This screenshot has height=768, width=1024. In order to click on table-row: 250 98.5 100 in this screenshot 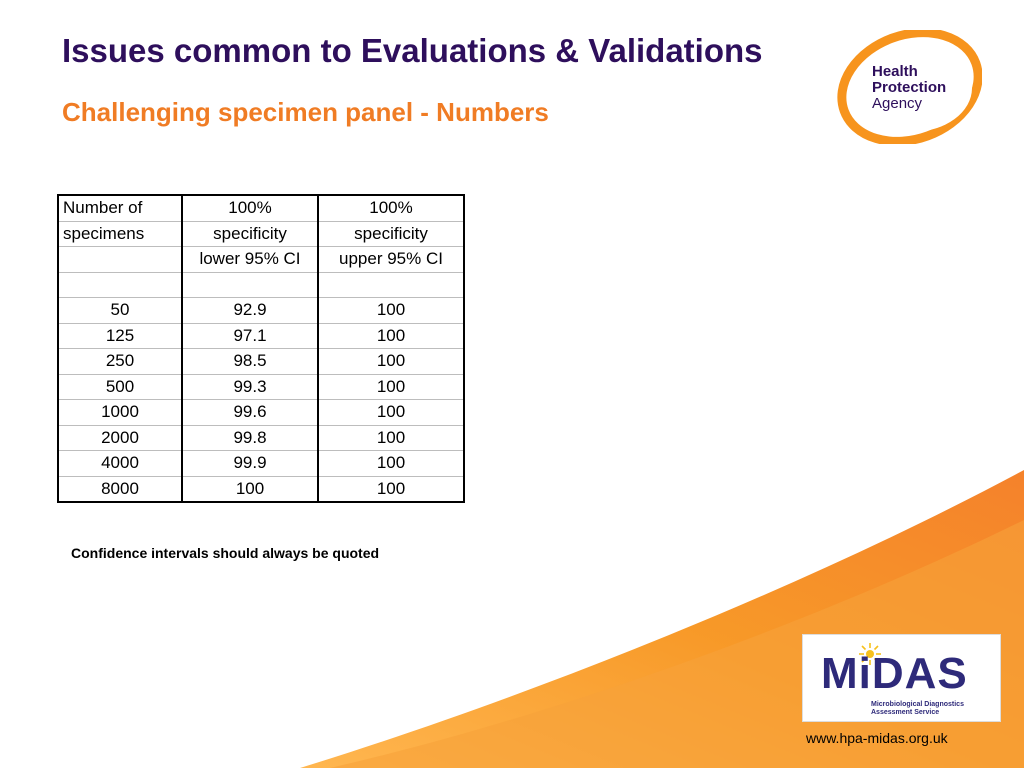, I will do `click(261, 361)`.